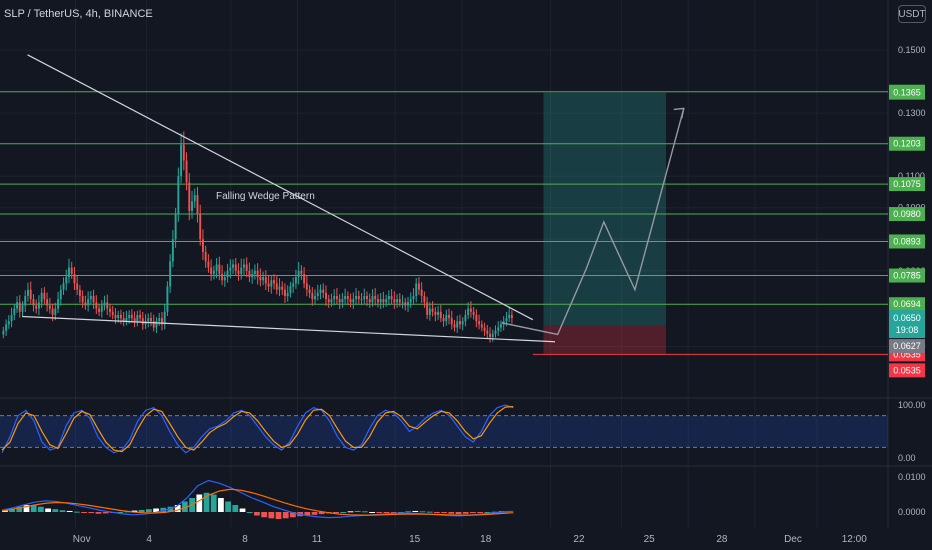 The height and width of the screenshot is (550, 932). I want to click on x-tick-label: 22, so click(579, 539).